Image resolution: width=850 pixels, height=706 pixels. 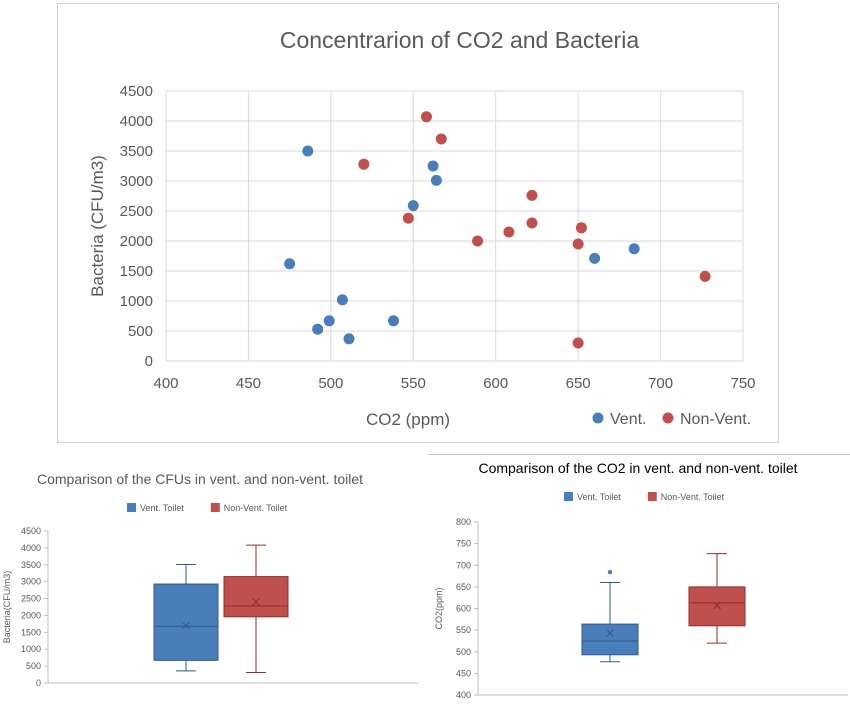 What do you see at coordinates (495, 383) in the screenshot?
I see `x-tick-label: 600` at bounding box center [495, 383].